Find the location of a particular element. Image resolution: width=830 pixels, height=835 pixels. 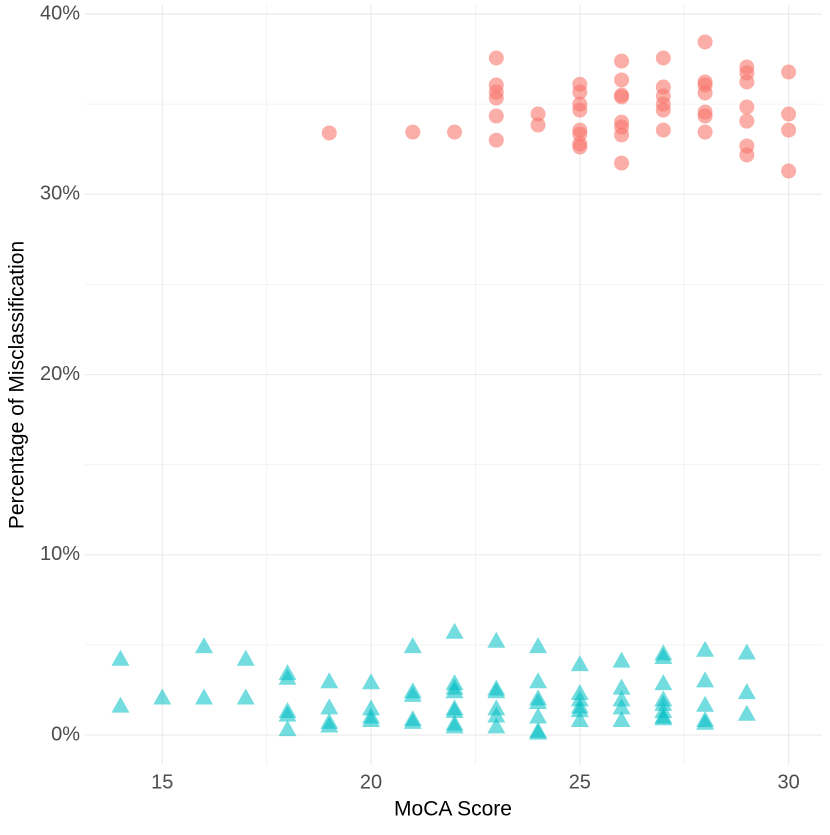

x-axis-title: MoCA Score is located at coordinates (453, 809).